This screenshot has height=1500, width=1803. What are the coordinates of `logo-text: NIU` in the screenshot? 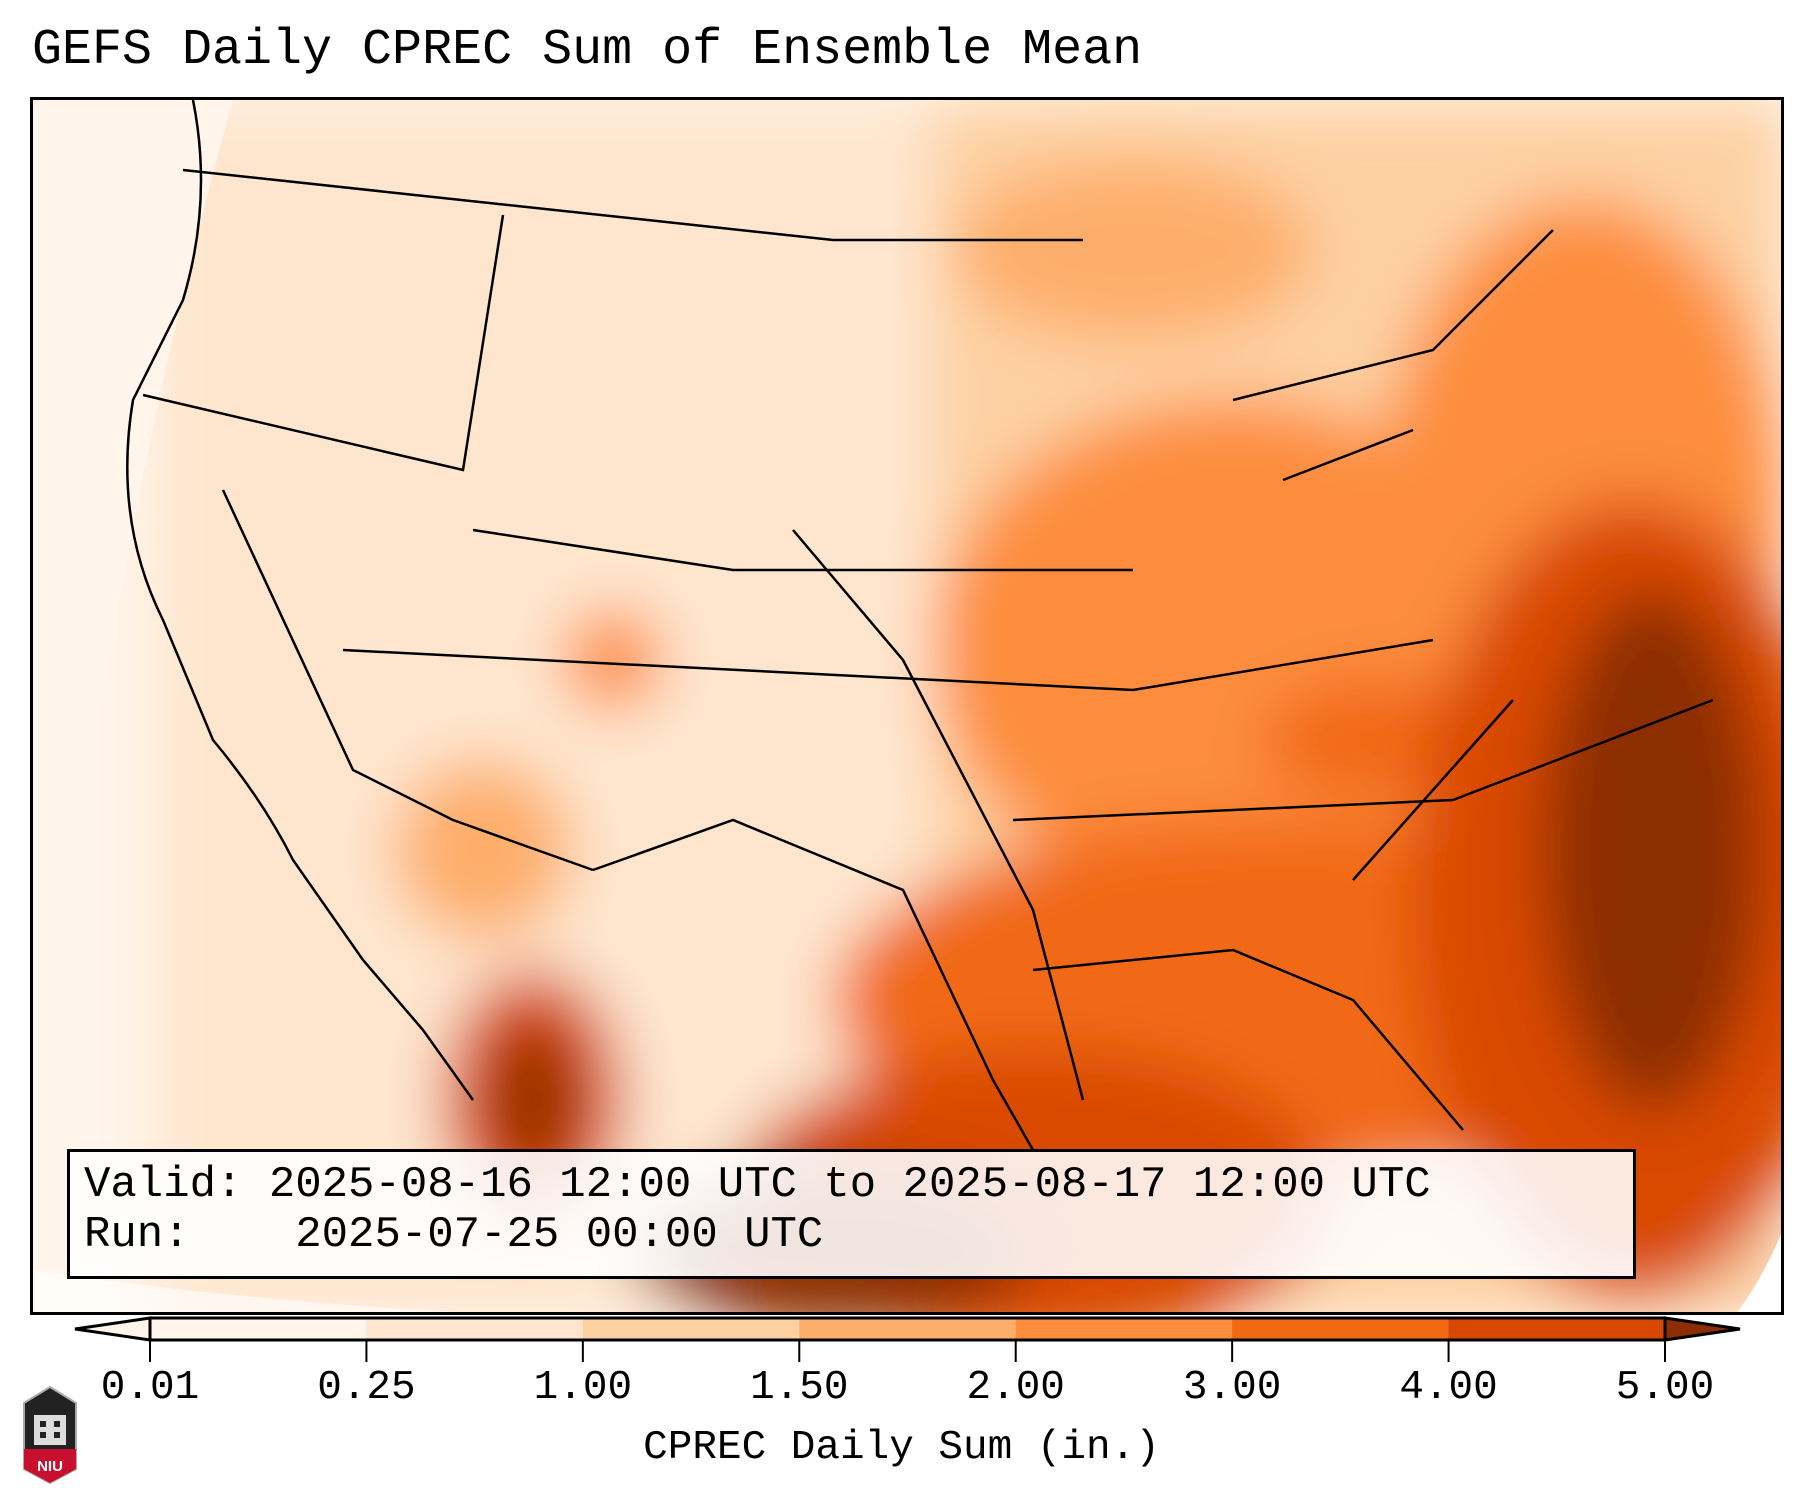 It's located at (50, 1466).